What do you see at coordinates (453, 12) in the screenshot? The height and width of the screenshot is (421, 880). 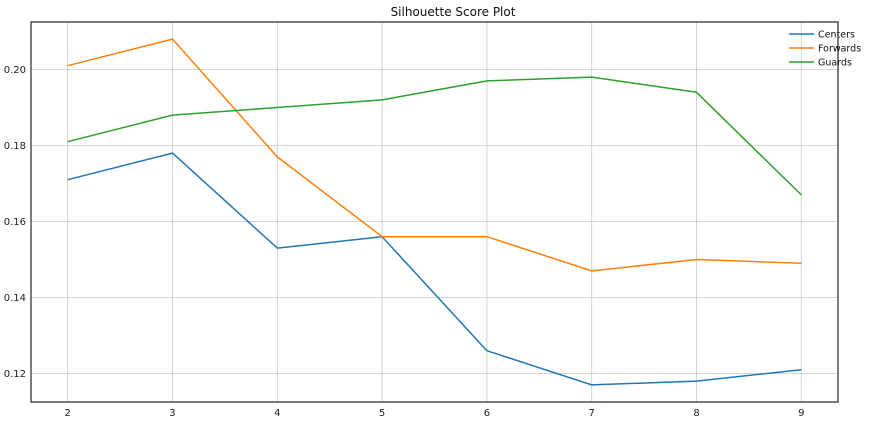 I see `chart-title: Silhouette Score Plot` at bounding box center [453, 12].